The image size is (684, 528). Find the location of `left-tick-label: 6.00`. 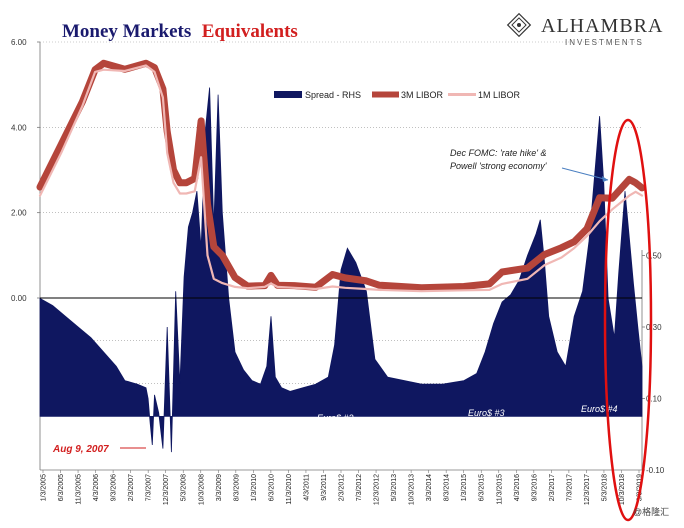

left-tick-label: 6.00 is located at coordinates (19, 42).